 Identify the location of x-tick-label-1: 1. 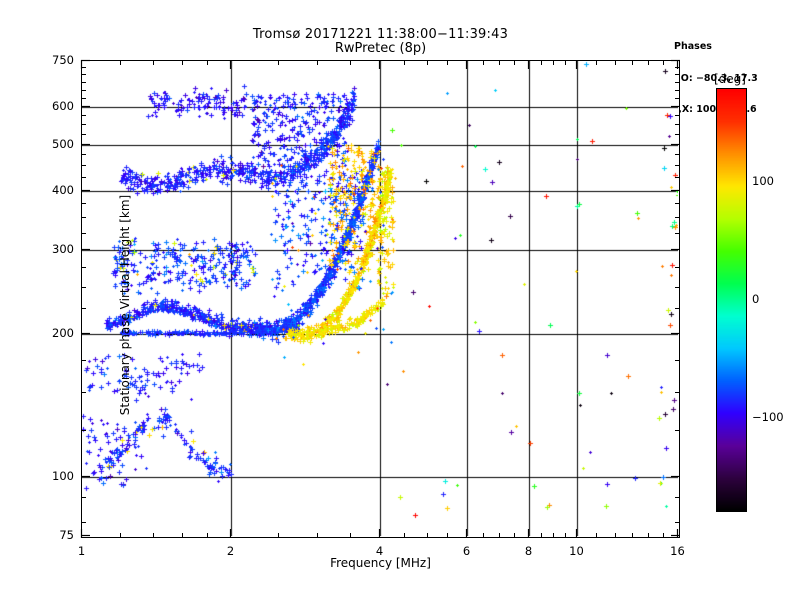
(81, 551).